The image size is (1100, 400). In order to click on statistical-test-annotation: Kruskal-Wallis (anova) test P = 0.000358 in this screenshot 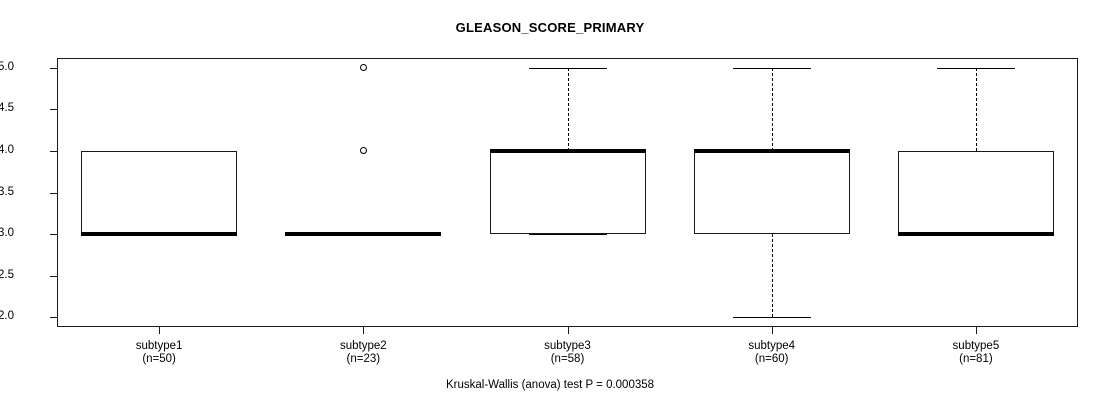, I will do `click(550, 385)`.